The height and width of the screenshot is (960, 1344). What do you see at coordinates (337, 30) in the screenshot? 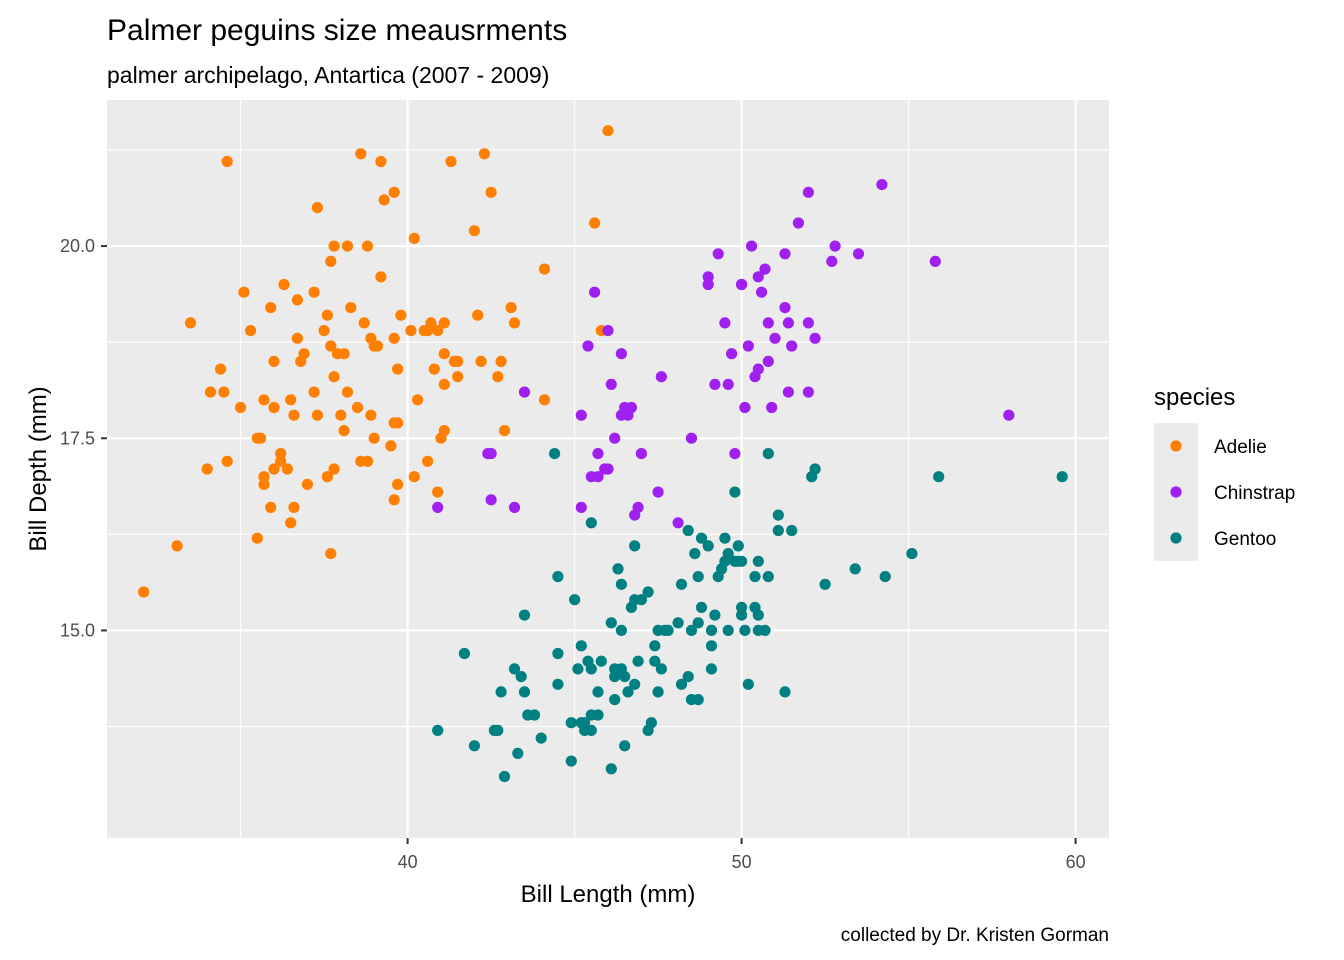
I see `chart-title: Palmer peguins size meausrments` at bounding box center [337, 30].